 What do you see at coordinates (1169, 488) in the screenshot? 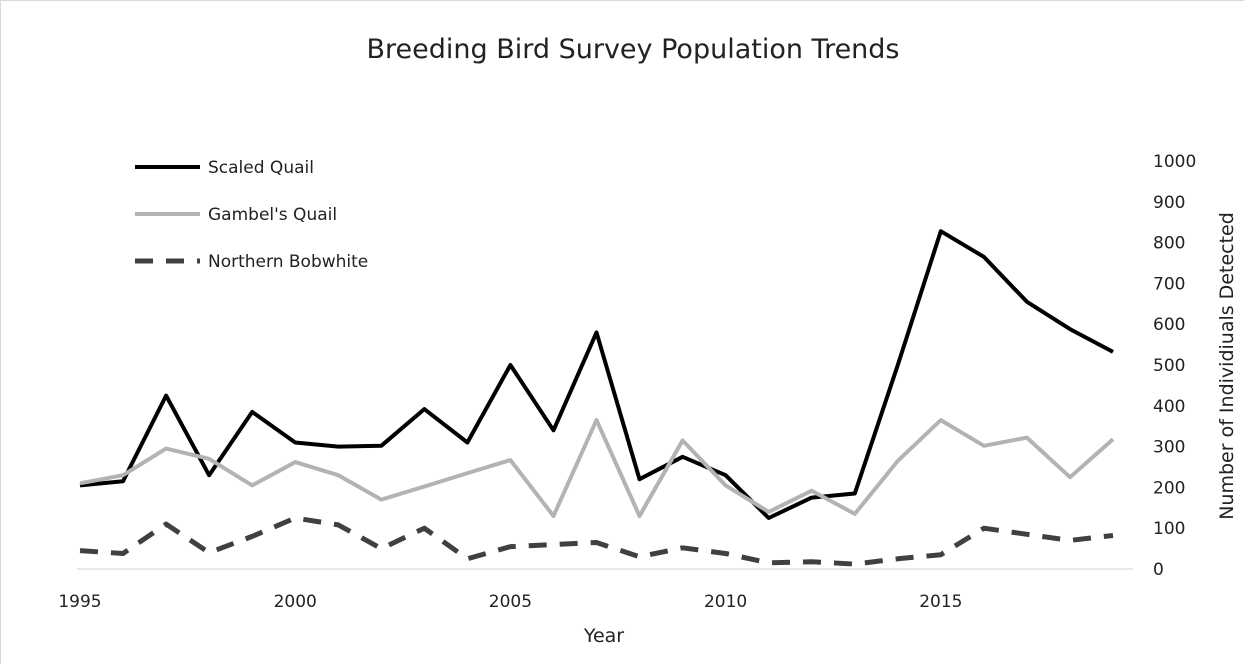
I see `y-tick-label: 200` at bounding box center [1169, 488].